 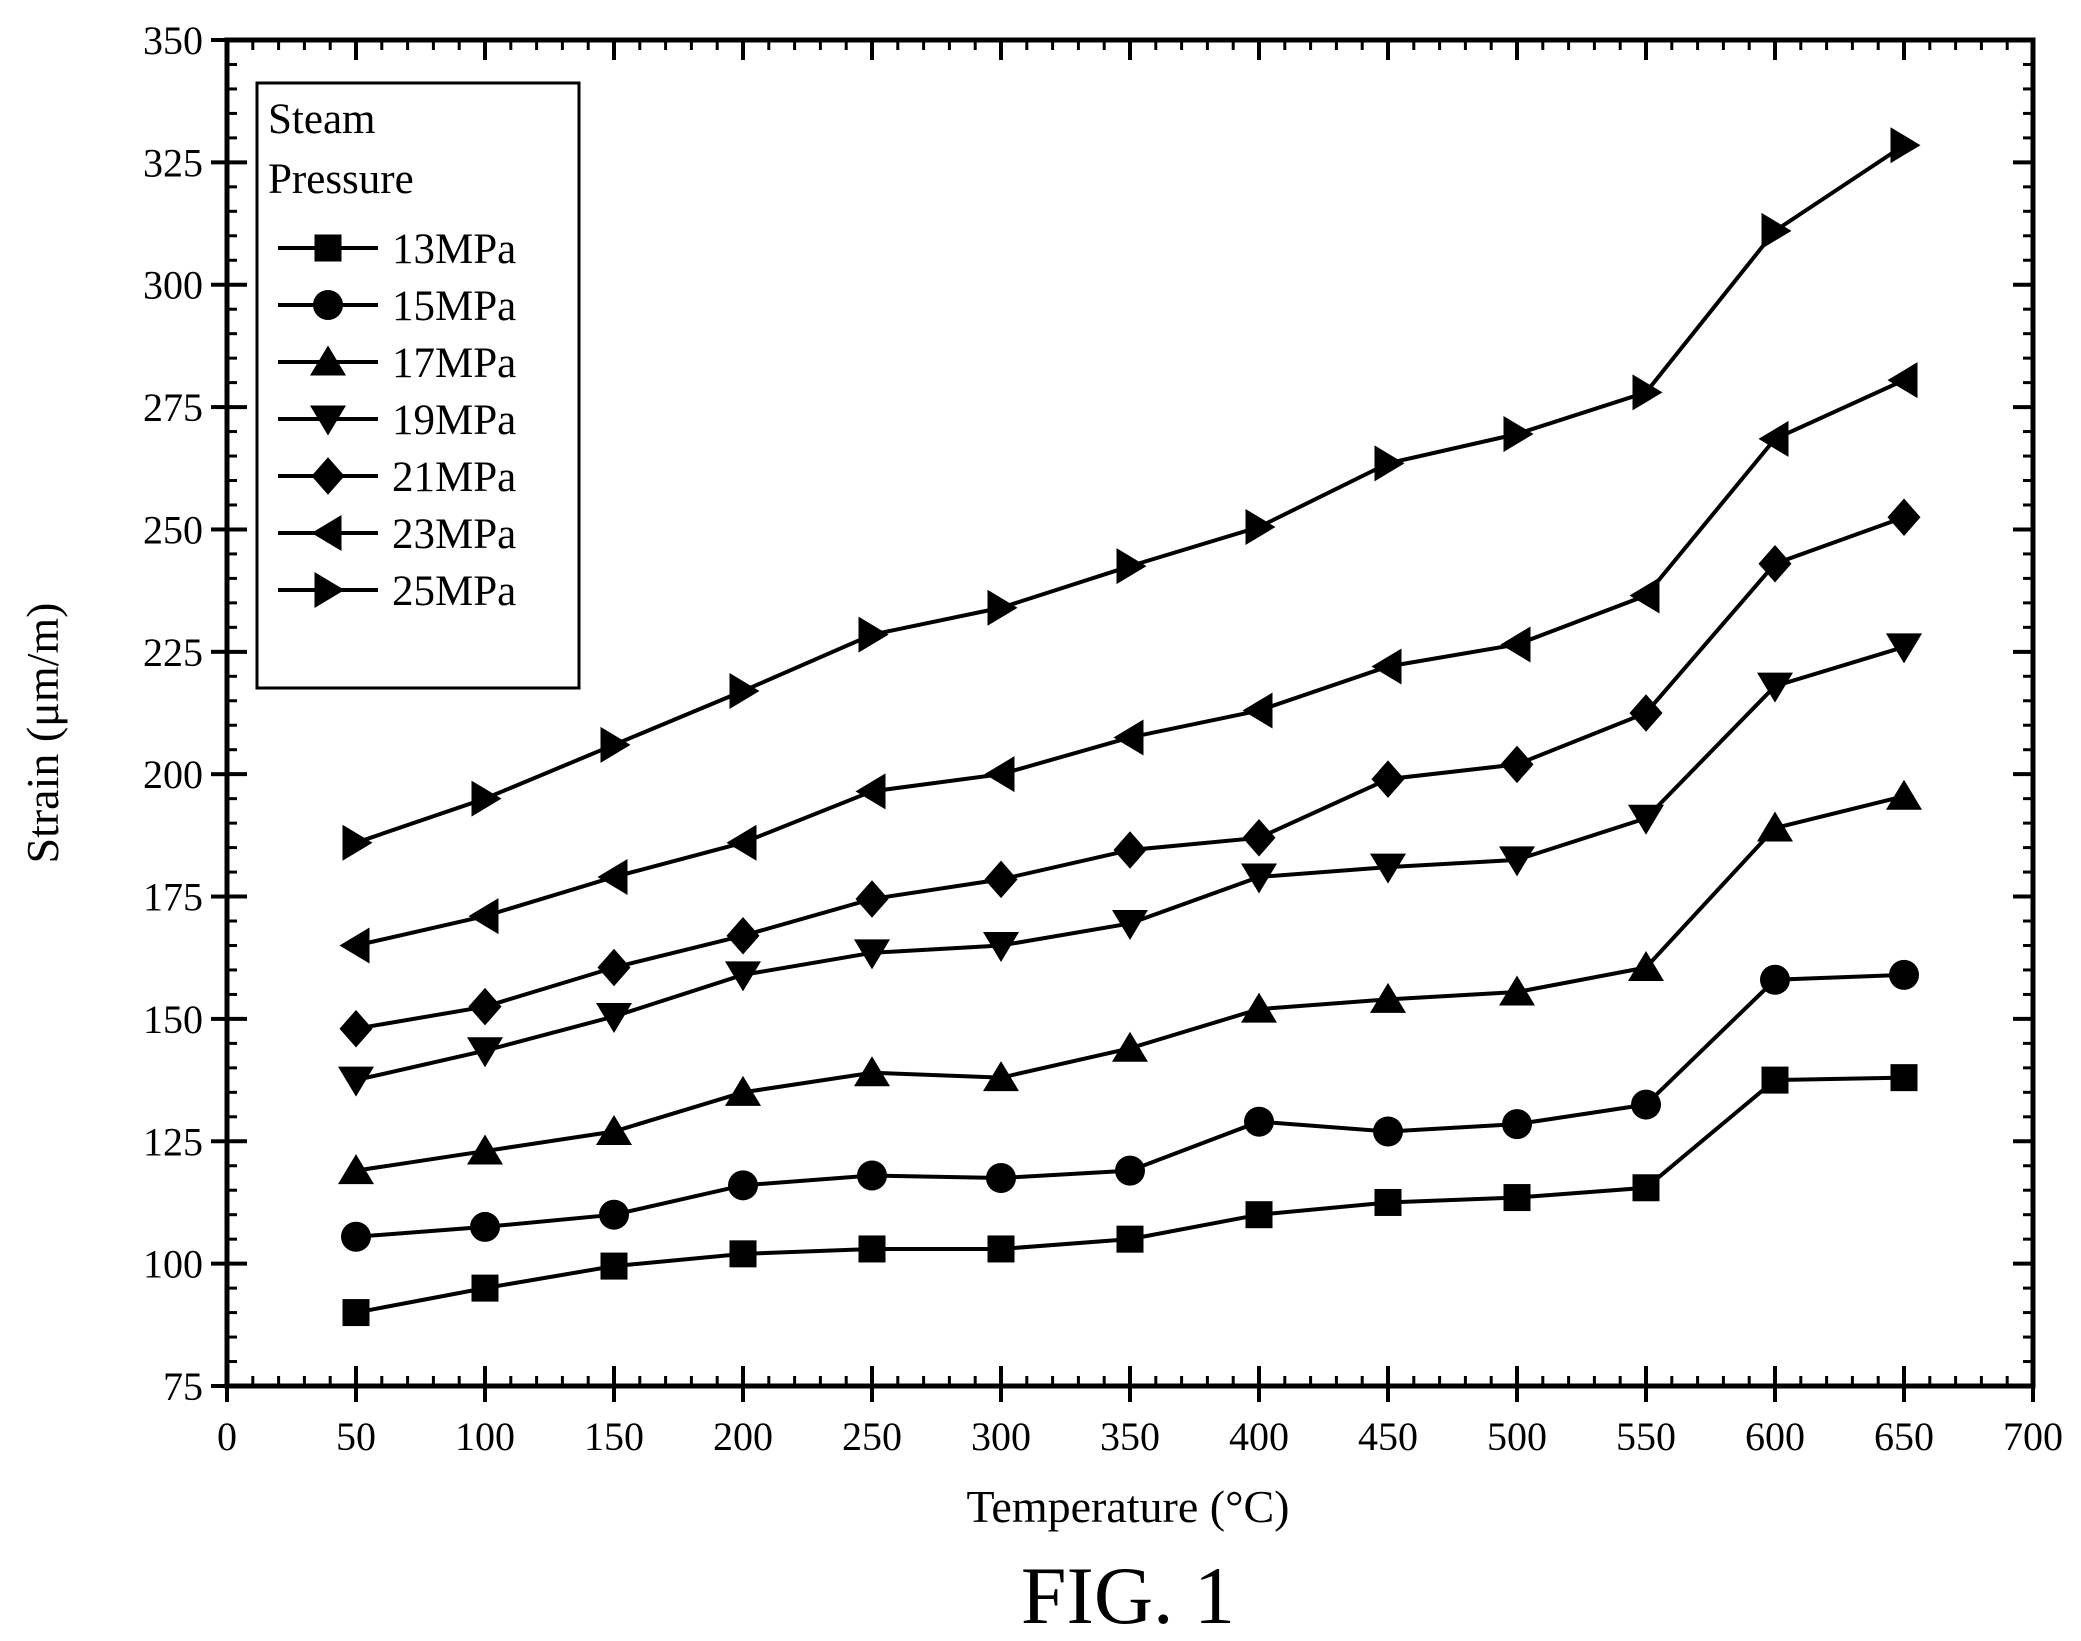 I want to click on series-13MPa, so click(x=1130, y=1195).